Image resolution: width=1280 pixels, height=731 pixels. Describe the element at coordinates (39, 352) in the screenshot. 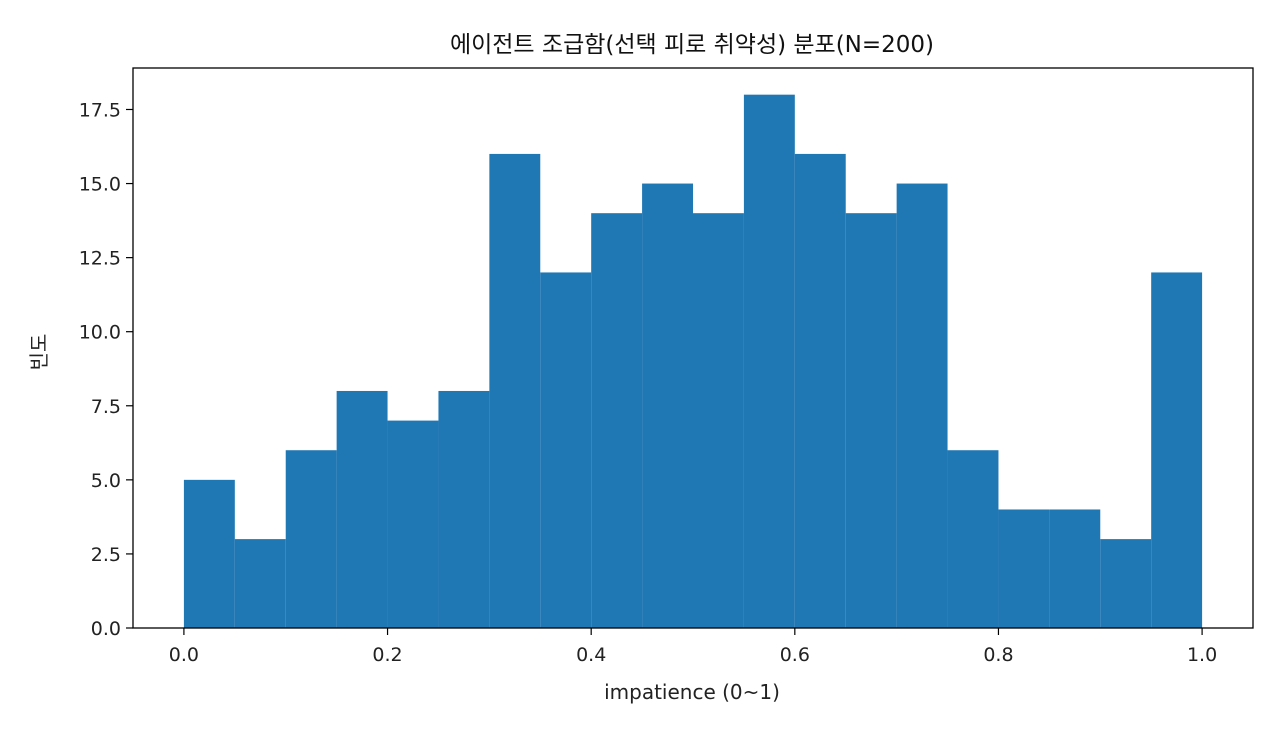

I see `y-axis-label: 빈도` at that location.